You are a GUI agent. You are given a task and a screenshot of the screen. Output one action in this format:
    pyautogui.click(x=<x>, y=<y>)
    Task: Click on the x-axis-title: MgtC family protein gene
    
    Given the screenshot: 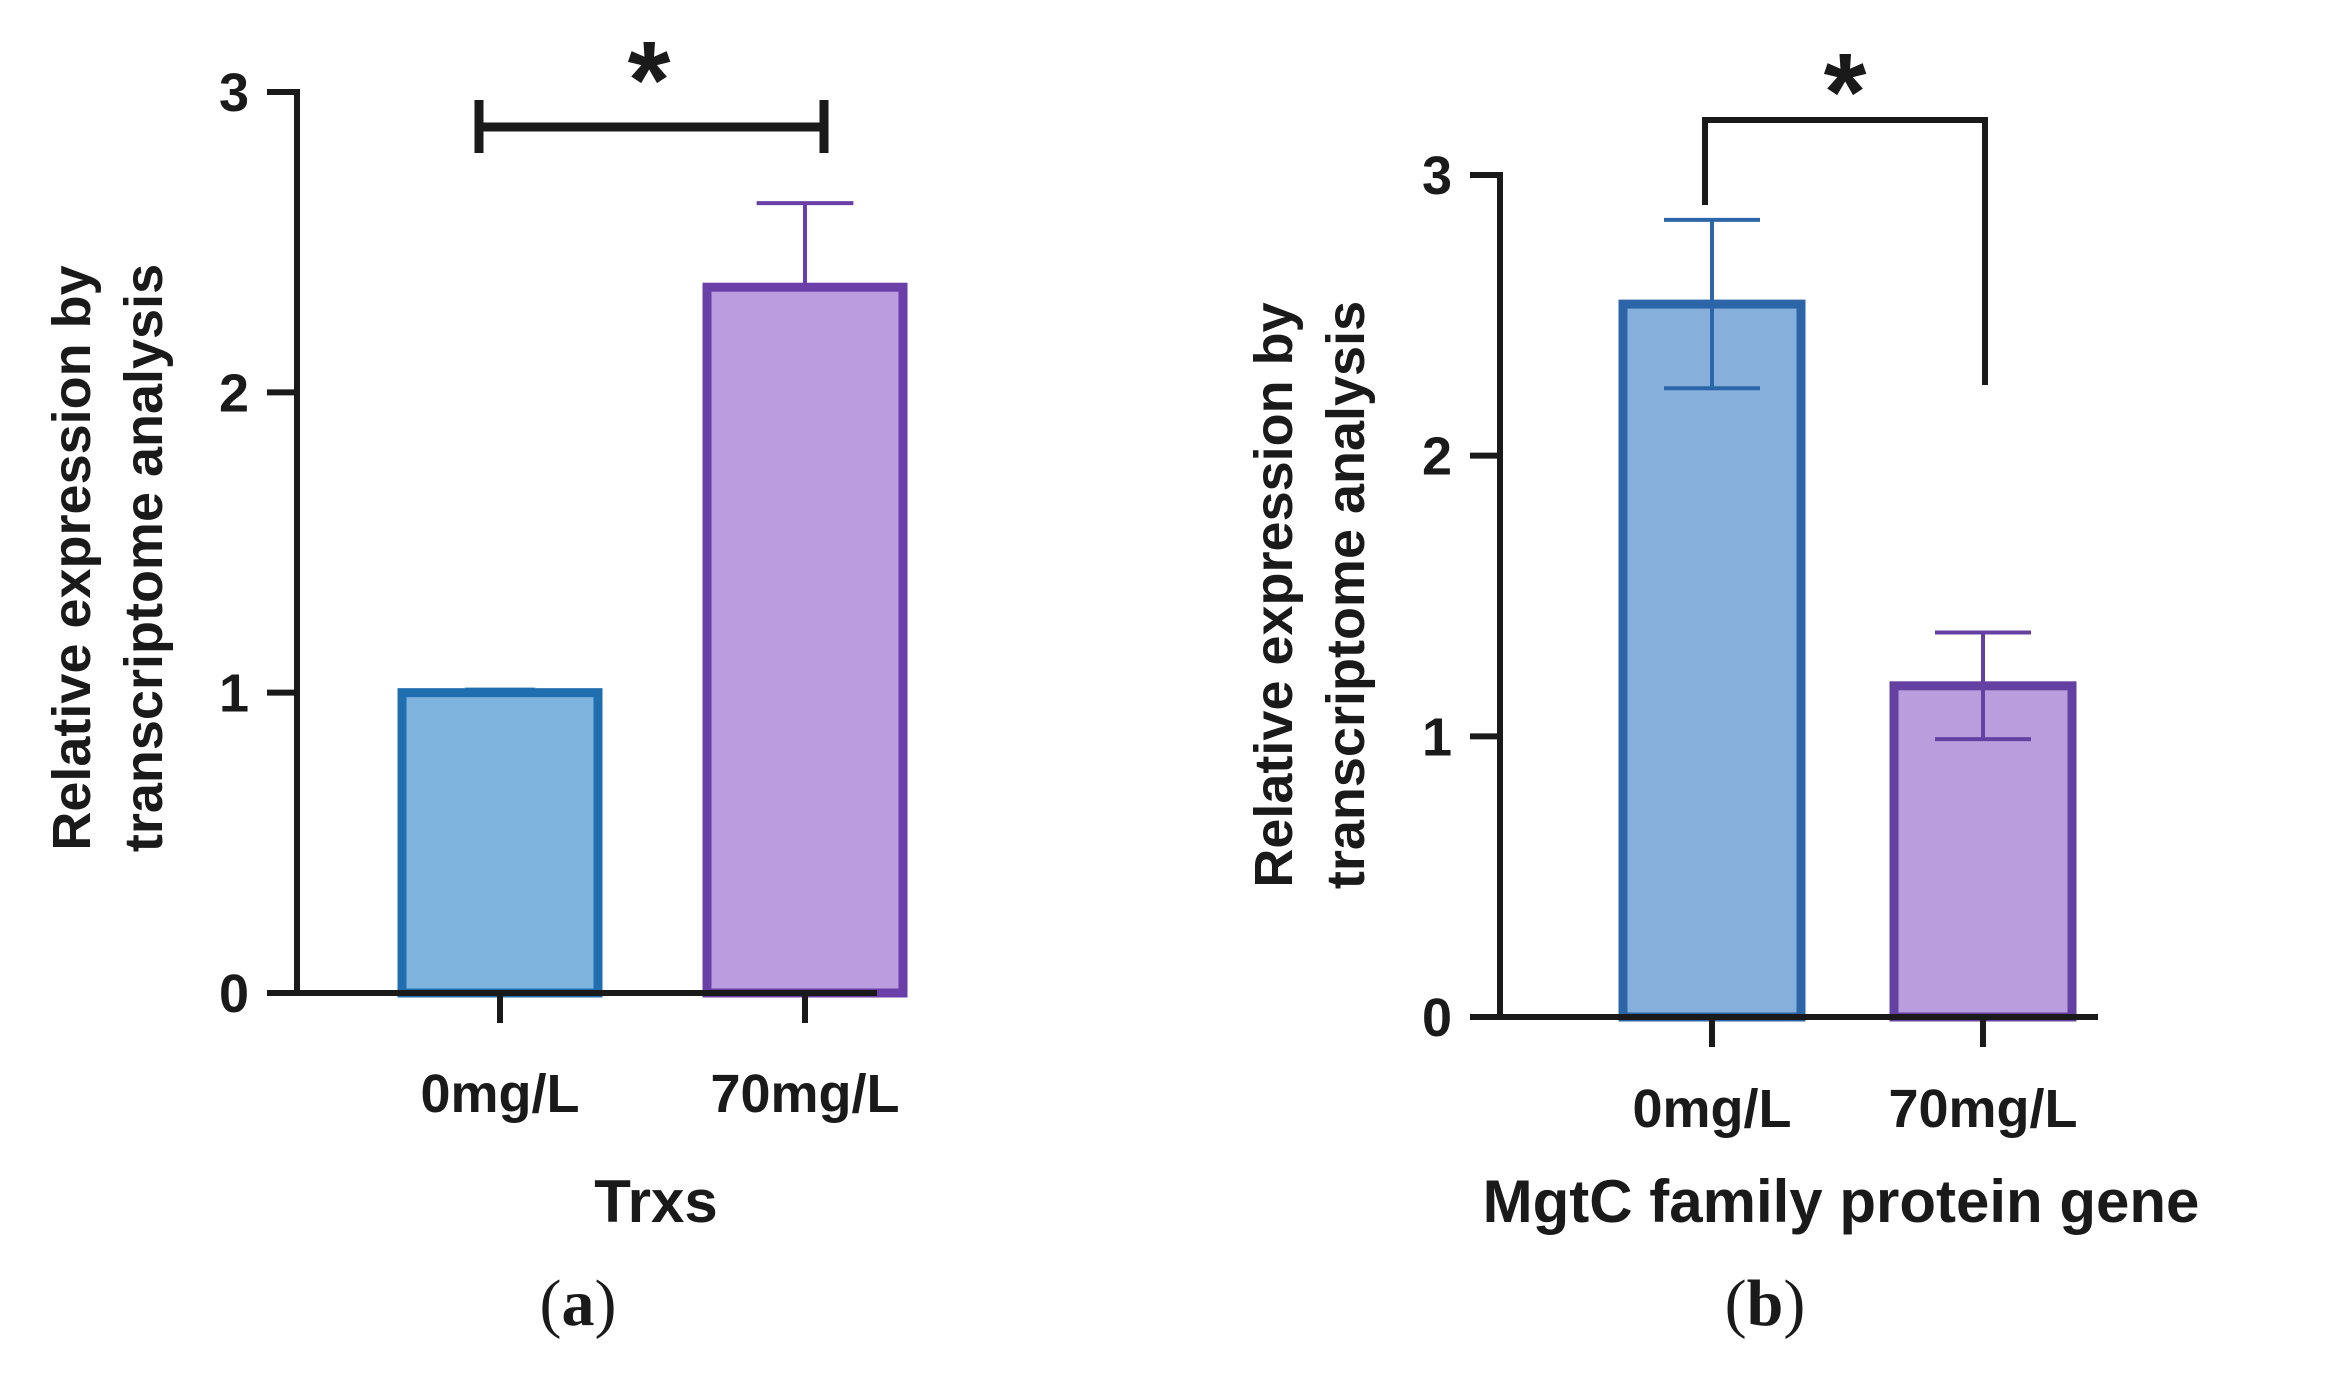 What is the action you would take?
    pyautogui.click(x=1841, y=1201)
    